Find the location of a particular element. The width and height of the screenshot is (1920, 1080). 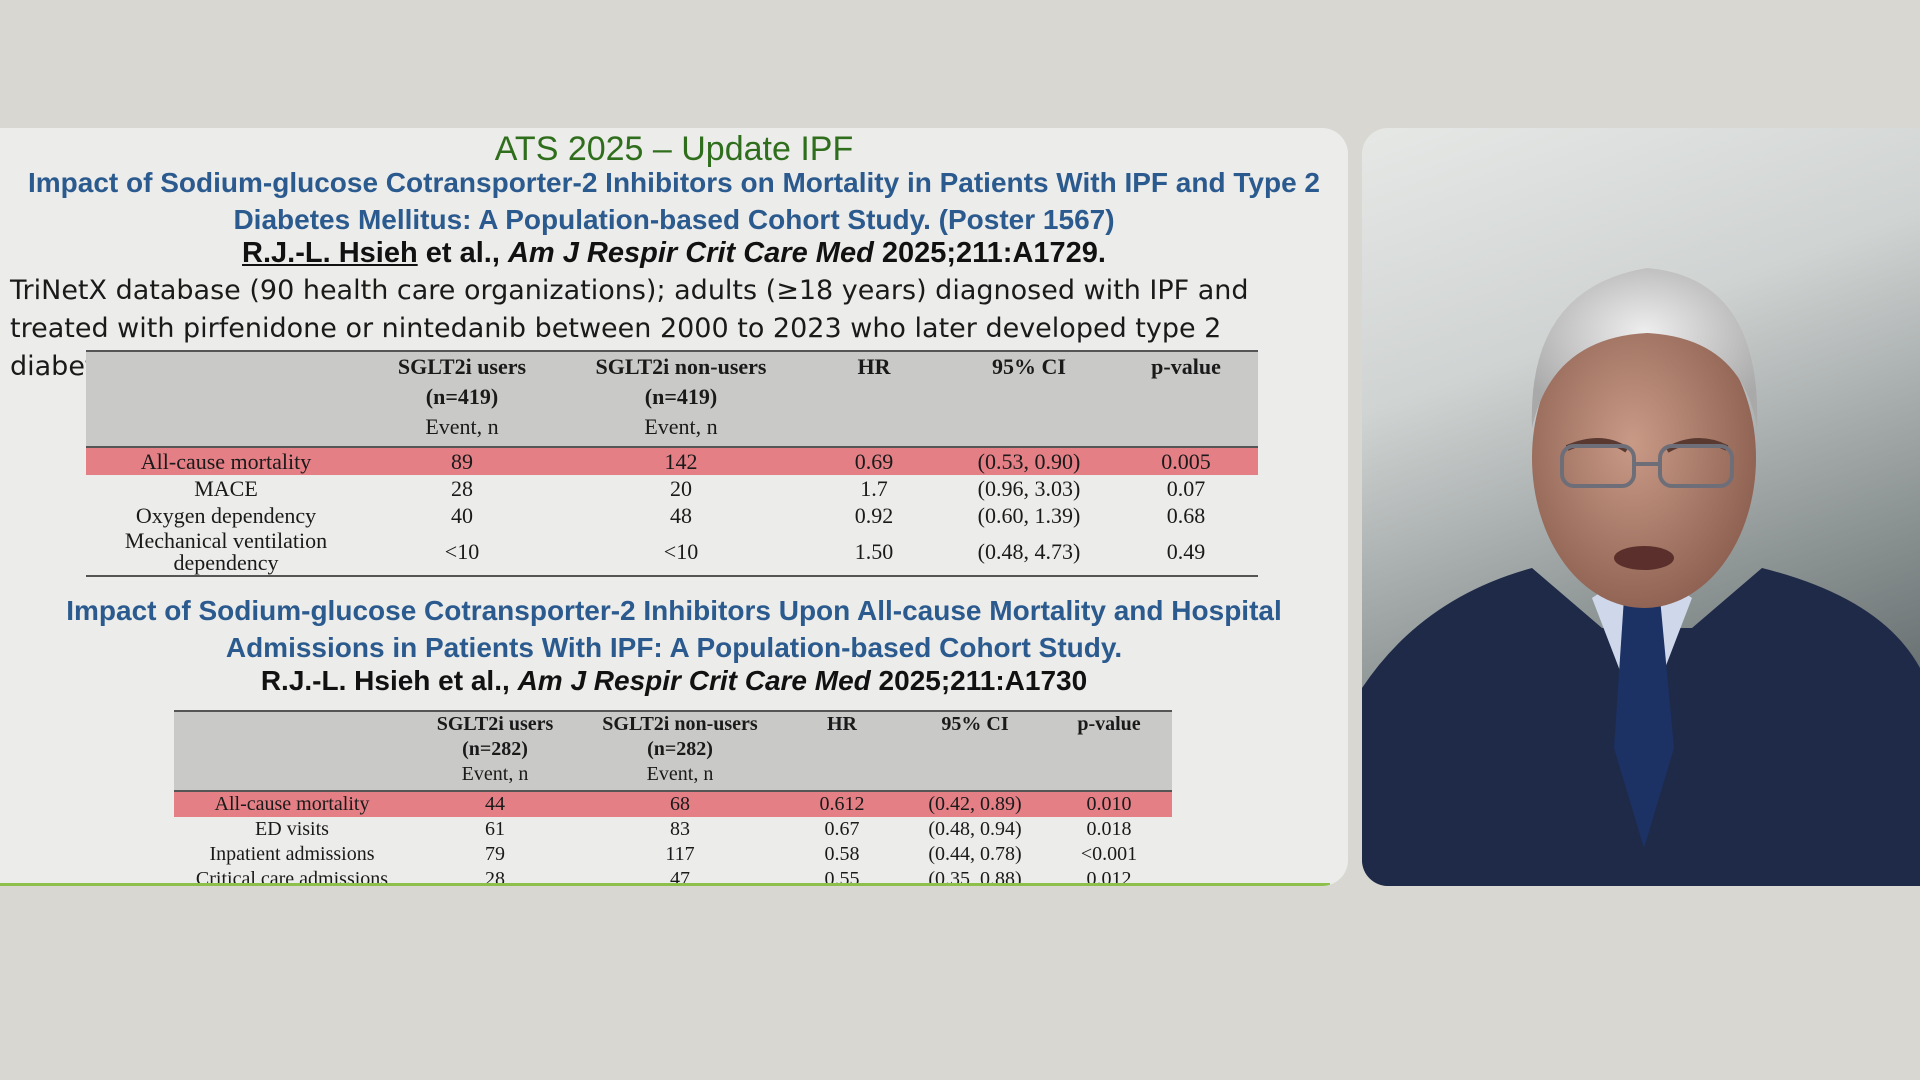

table-cell: Critical care admissions is located at coordinates (292, 877).